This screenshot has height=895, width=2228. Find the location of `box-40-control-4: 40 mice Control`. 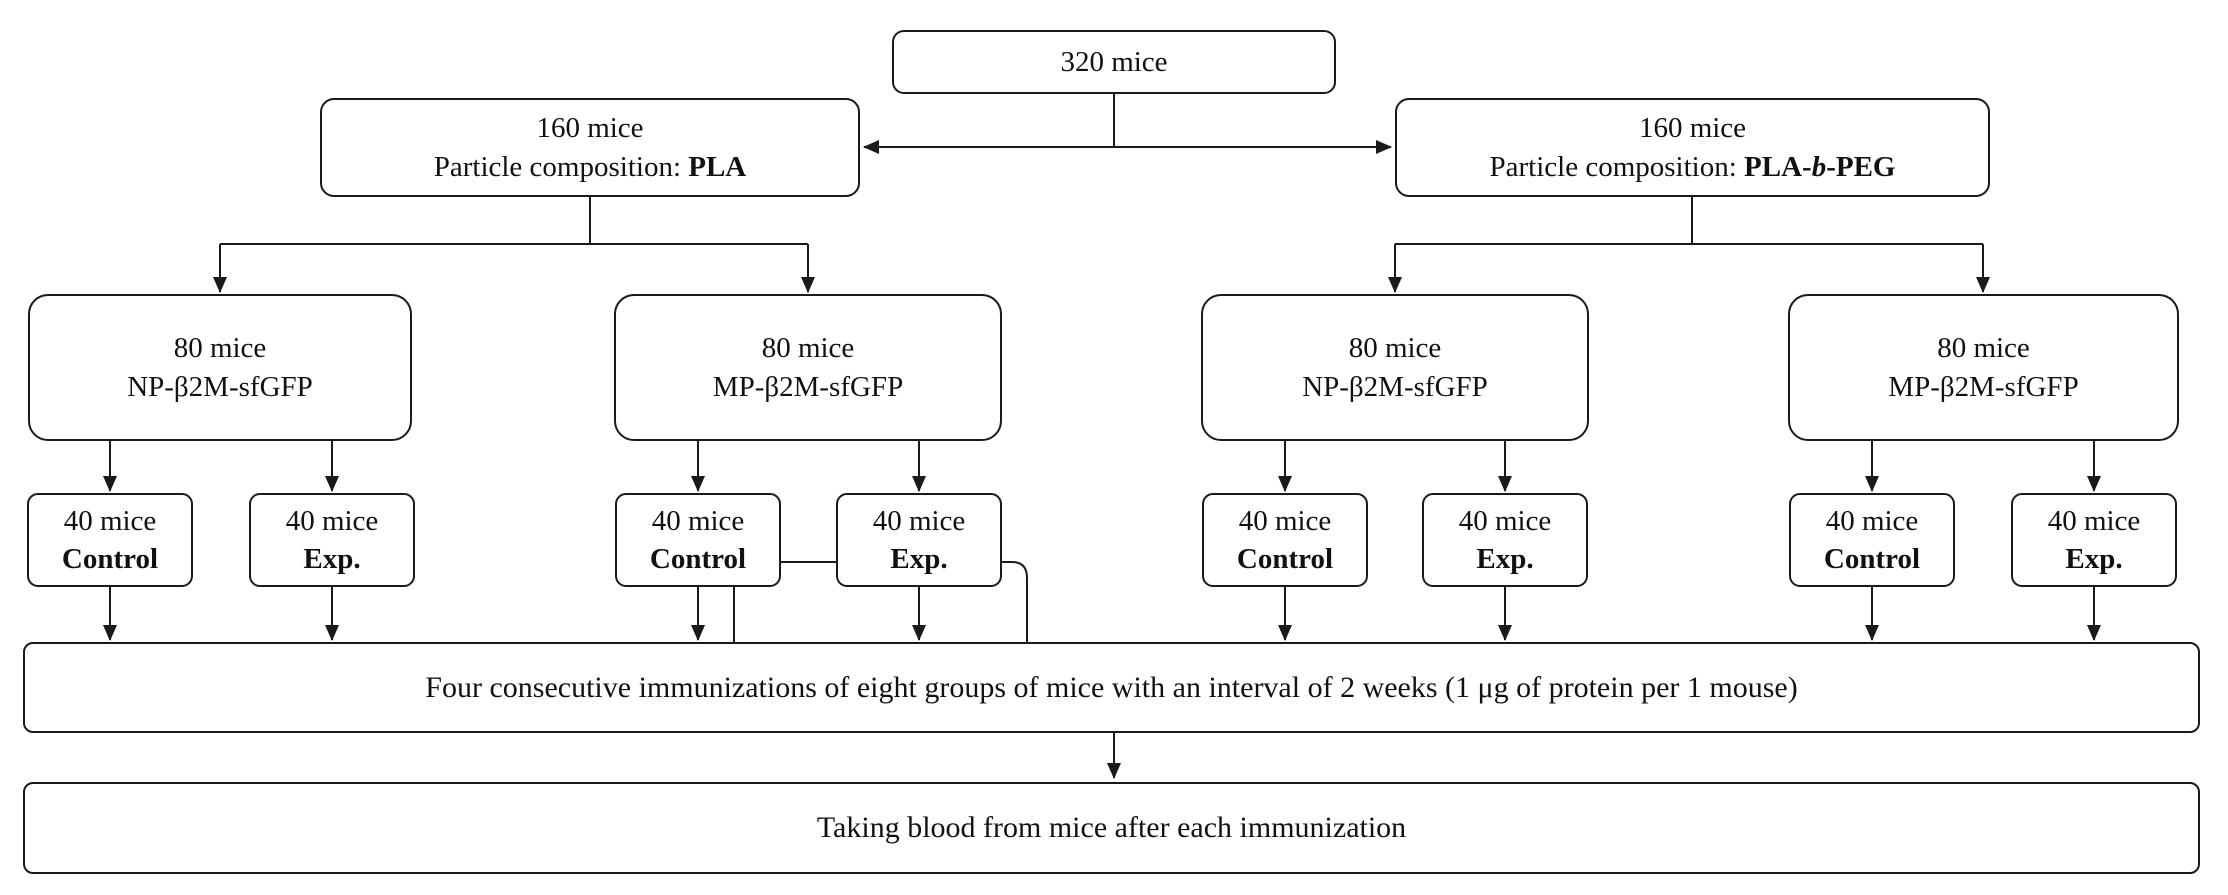

box-40-control-4: 40 mice Control is located at coordinates (1872, 540).